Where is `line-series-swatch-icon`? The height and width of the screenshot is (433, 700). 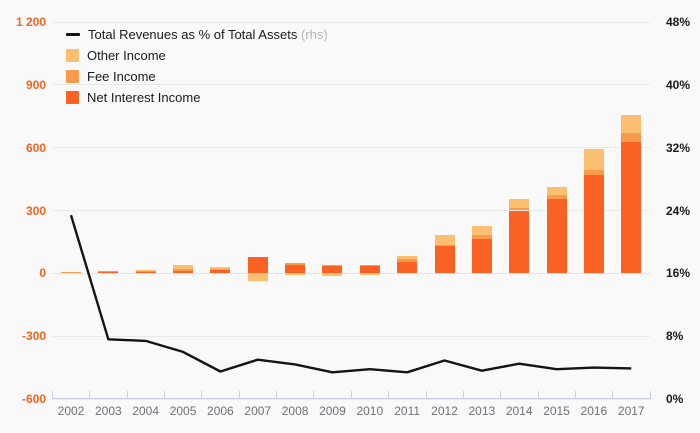 line-series-swatch-icon is located at coordinates (73, 34).